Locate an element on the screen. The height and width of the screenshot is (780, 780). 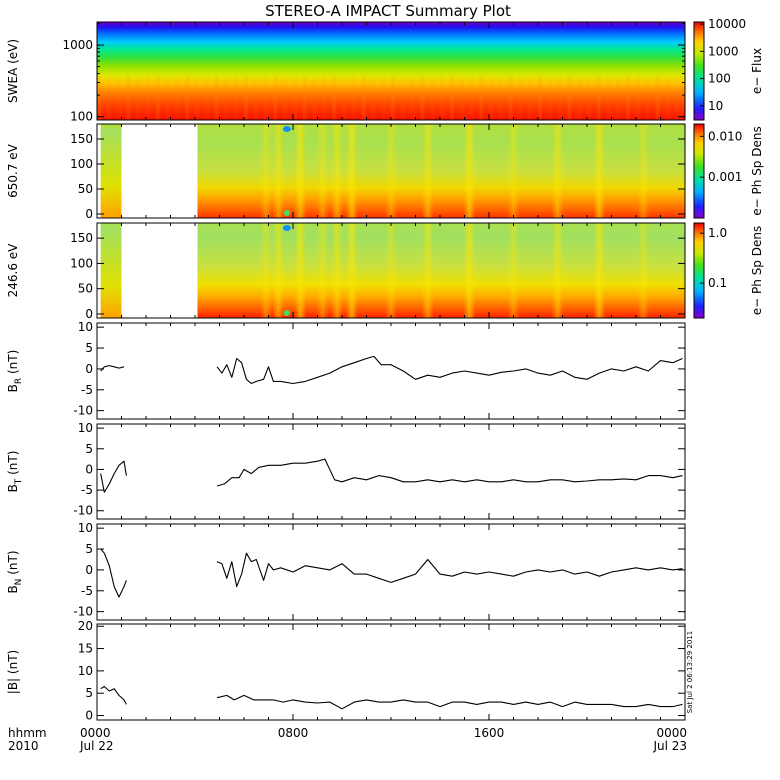
panel-babs-ytick-label: 5 is located at coordinates (89, 693).